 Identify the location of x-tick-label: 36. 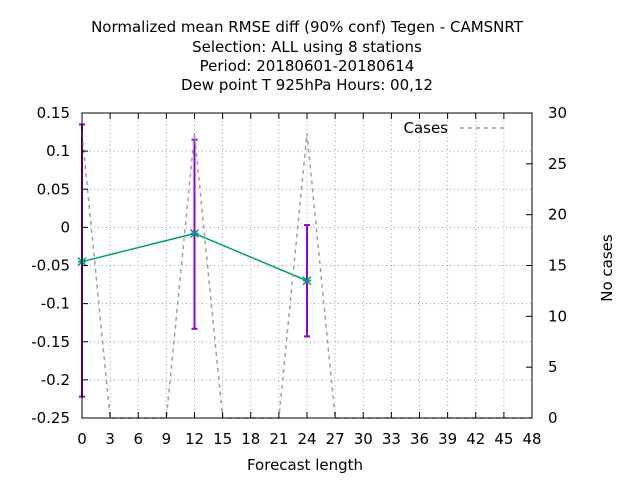
(419, 439).